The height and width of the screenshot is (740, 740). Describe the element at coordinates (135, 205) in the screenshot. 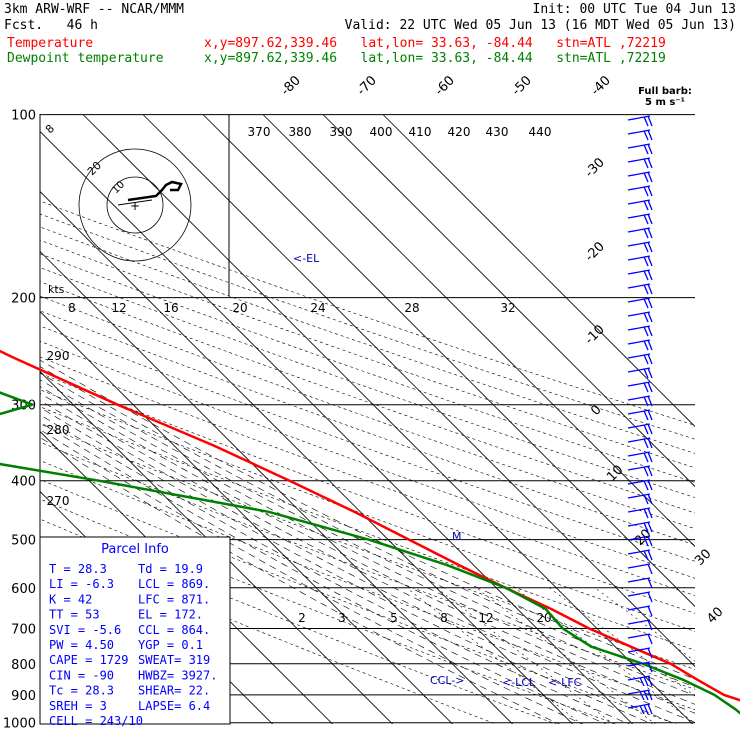

I see `hodograph-ring` at that location.